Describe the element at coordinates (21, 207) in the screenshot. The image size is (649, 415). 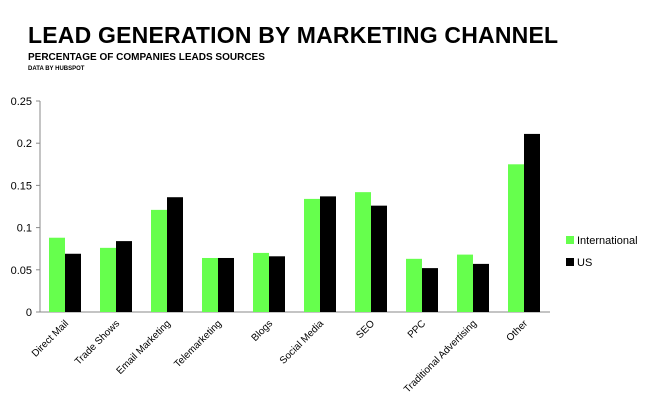
I see `y-tick-labels: 0 0.05 0.1 0.15 0.2 0.25` at that location.